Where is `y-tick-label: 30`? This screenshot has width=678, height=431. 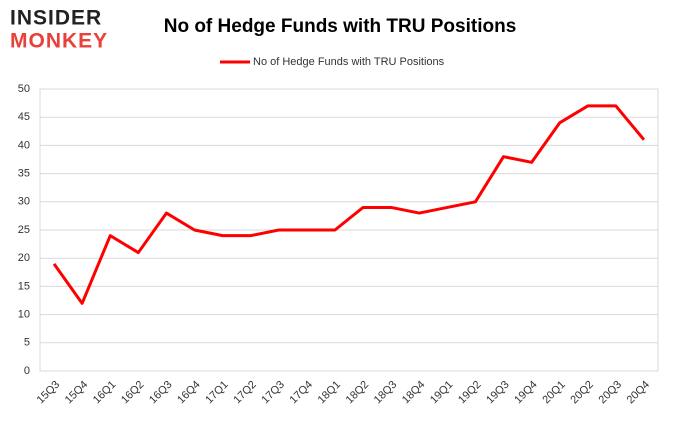 y-tick-label: 30 is located at coordinates (24, 202).